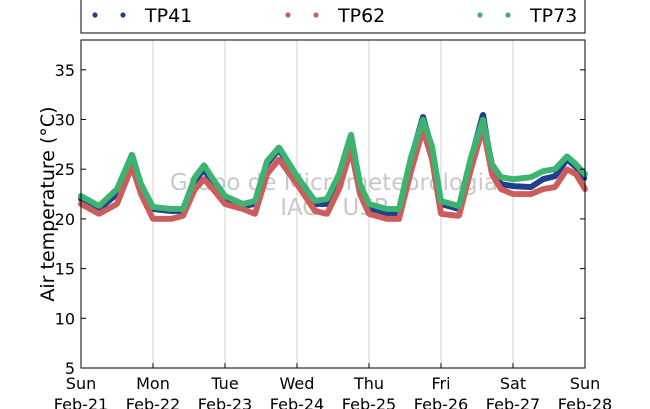 This screenshot has height=409, width=650. Describe the element at coordinates (81, 402) in the screenshot. I see `x-tick-label-date: Feb-21` at that location.